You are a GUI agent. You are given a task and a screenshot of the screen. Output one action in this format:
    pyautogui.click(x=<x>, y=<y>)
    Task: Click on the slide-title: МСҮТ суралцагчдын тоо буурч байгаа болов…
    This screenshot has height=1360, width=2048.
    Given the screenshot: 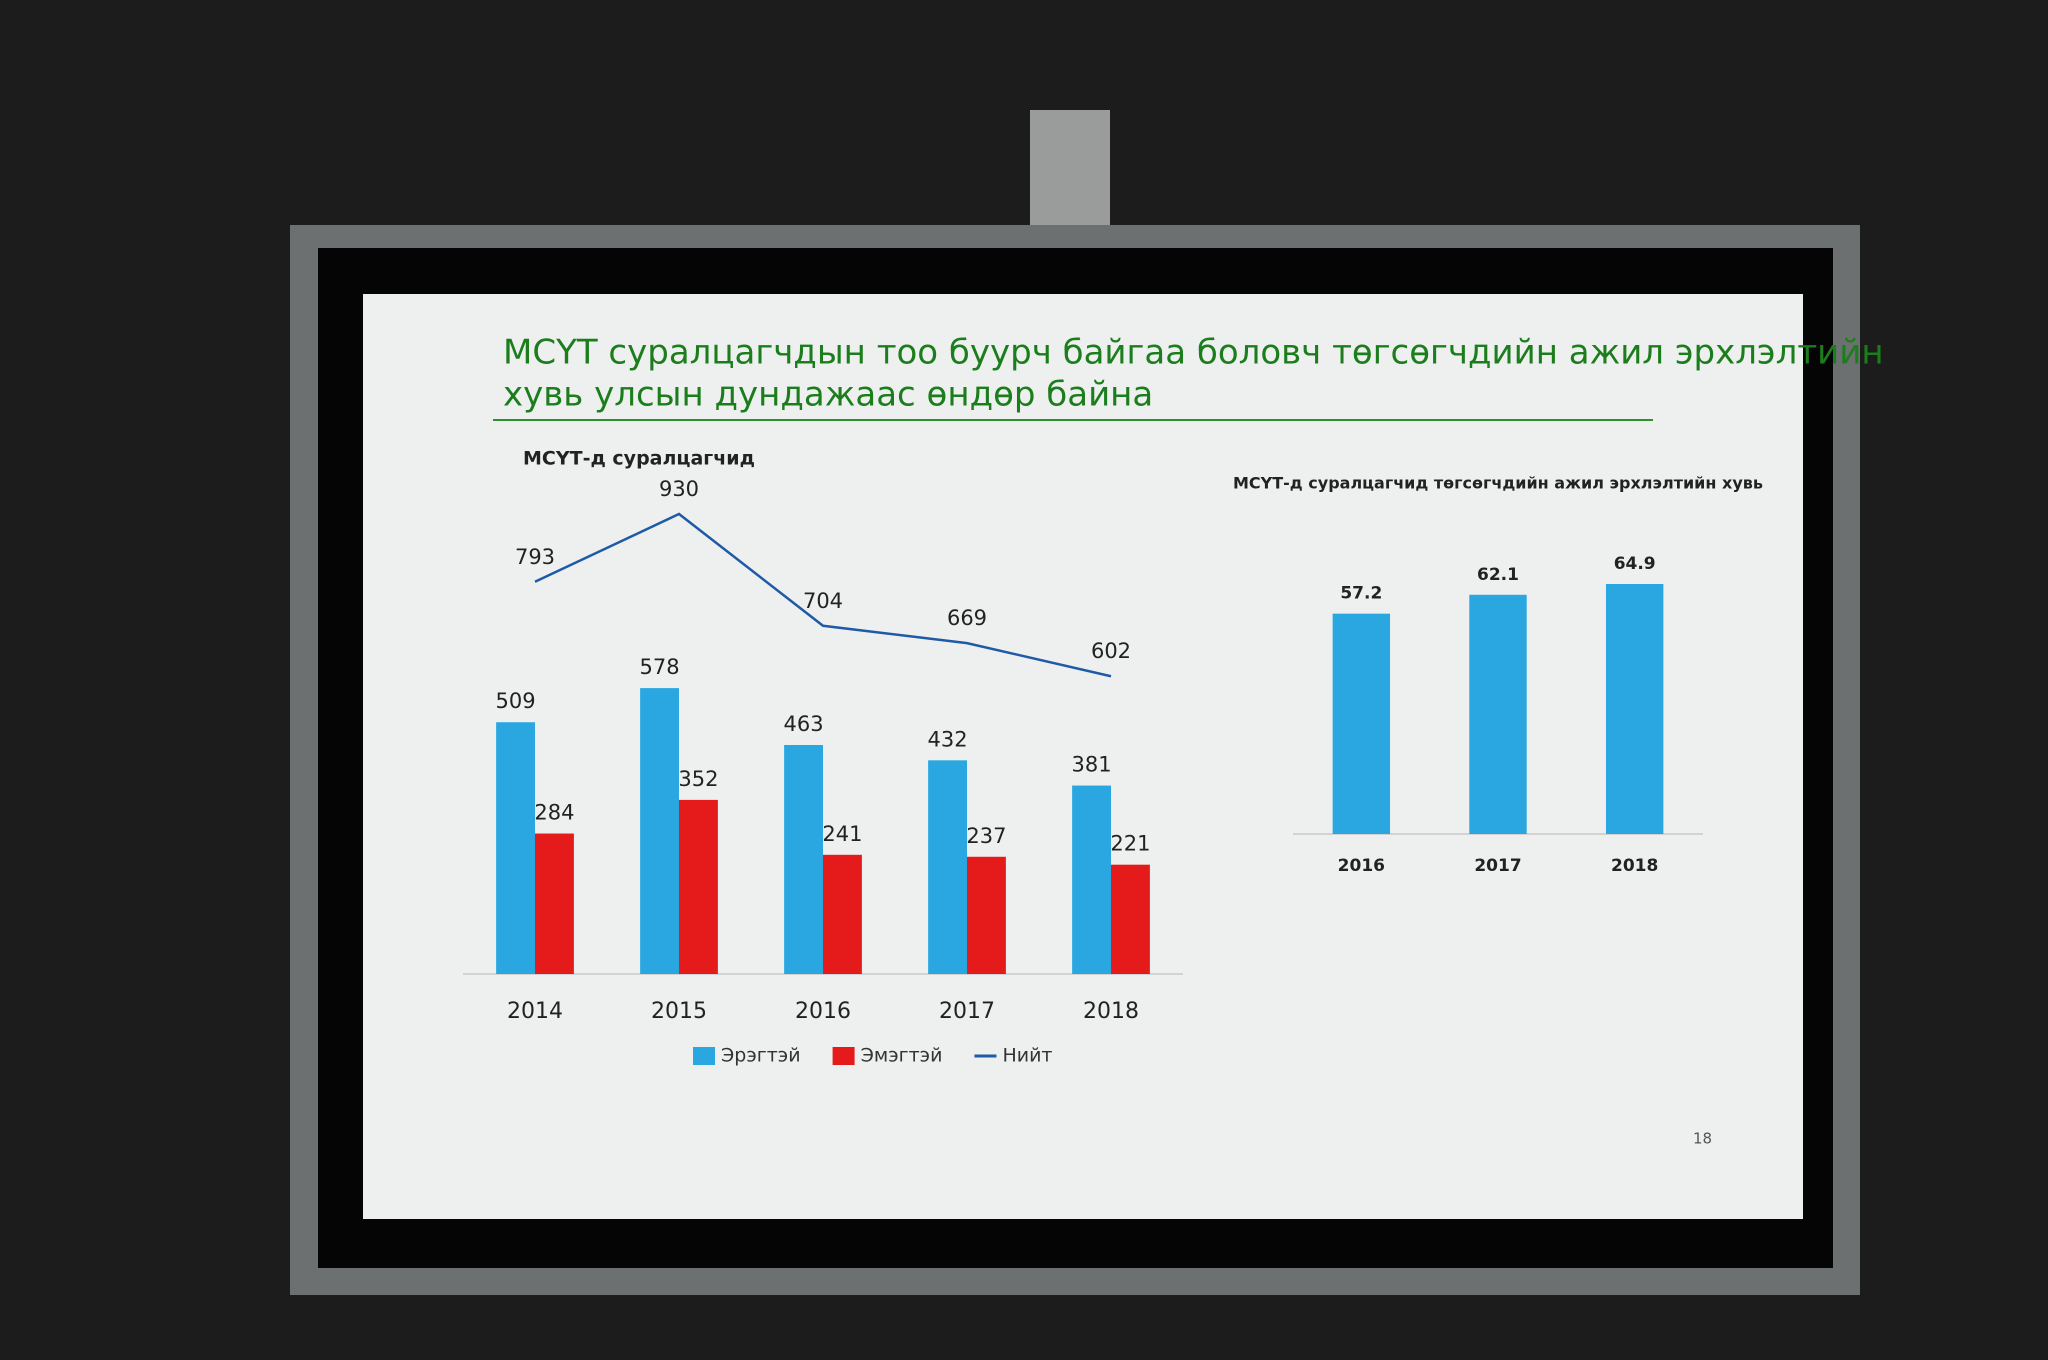 What is the action you would take?
    pyautogui.click(x=1193, y=353)
    